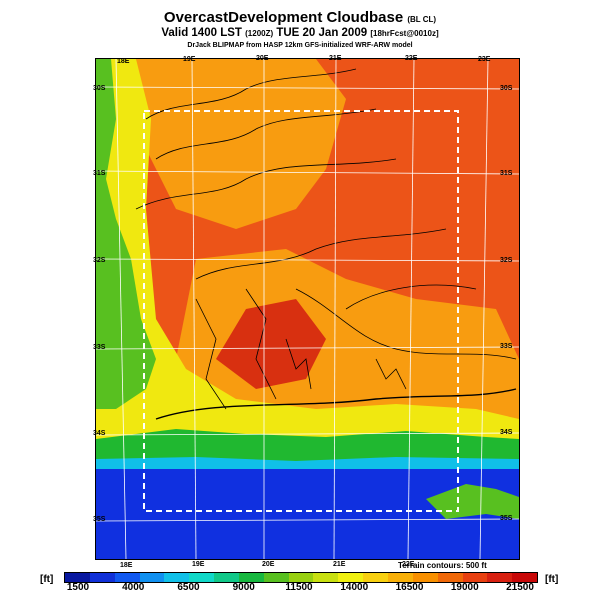 This screenshot has height=600, width=600. What do you see at coordinates (411, 58) in the screenshot?
I see `lon-top-label: 22E` at bounding box center [411, 58].